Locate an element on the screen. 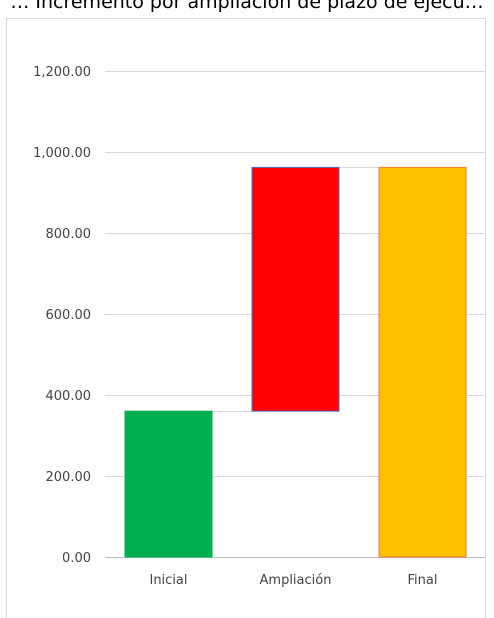 This screenshot has height=618, width=494. x-category-label: Ampliación is located at coordinates (296, 580).